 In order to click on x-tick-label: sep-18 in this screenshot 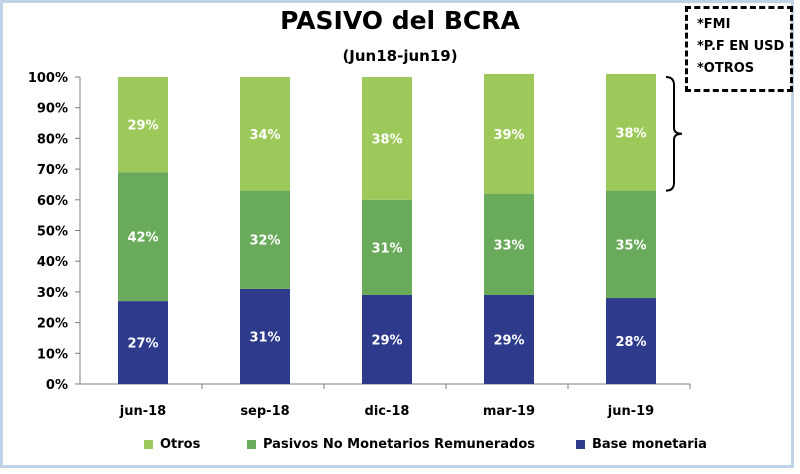, I will do `click(264, 411)`.